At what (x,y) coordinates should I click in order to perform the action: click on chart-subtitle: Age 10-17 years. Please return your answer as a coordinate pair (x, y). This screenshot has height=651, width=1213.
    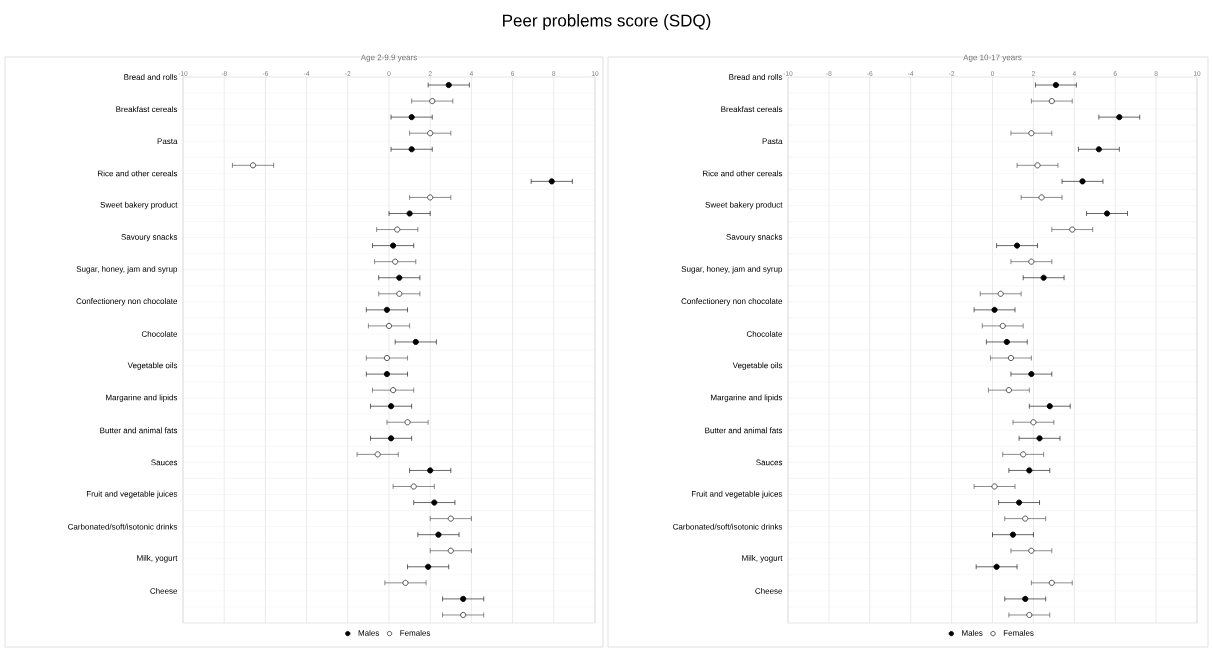
    Looking at the image, I should click on (992, 58).